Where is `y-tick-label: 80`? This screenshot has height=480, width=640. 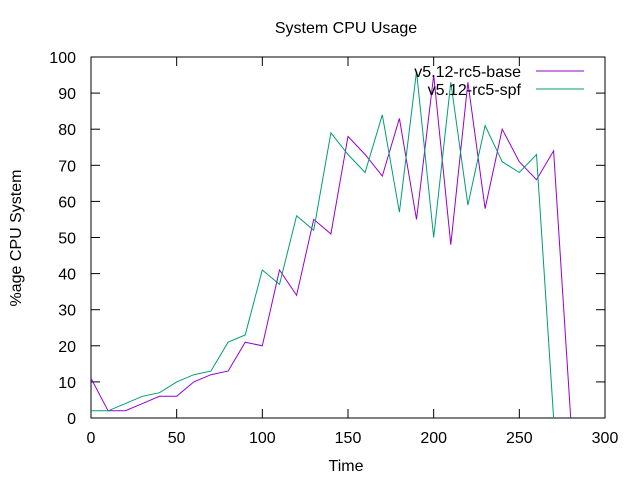
y-tick-label: 80 is located at coordinates (67, 130).